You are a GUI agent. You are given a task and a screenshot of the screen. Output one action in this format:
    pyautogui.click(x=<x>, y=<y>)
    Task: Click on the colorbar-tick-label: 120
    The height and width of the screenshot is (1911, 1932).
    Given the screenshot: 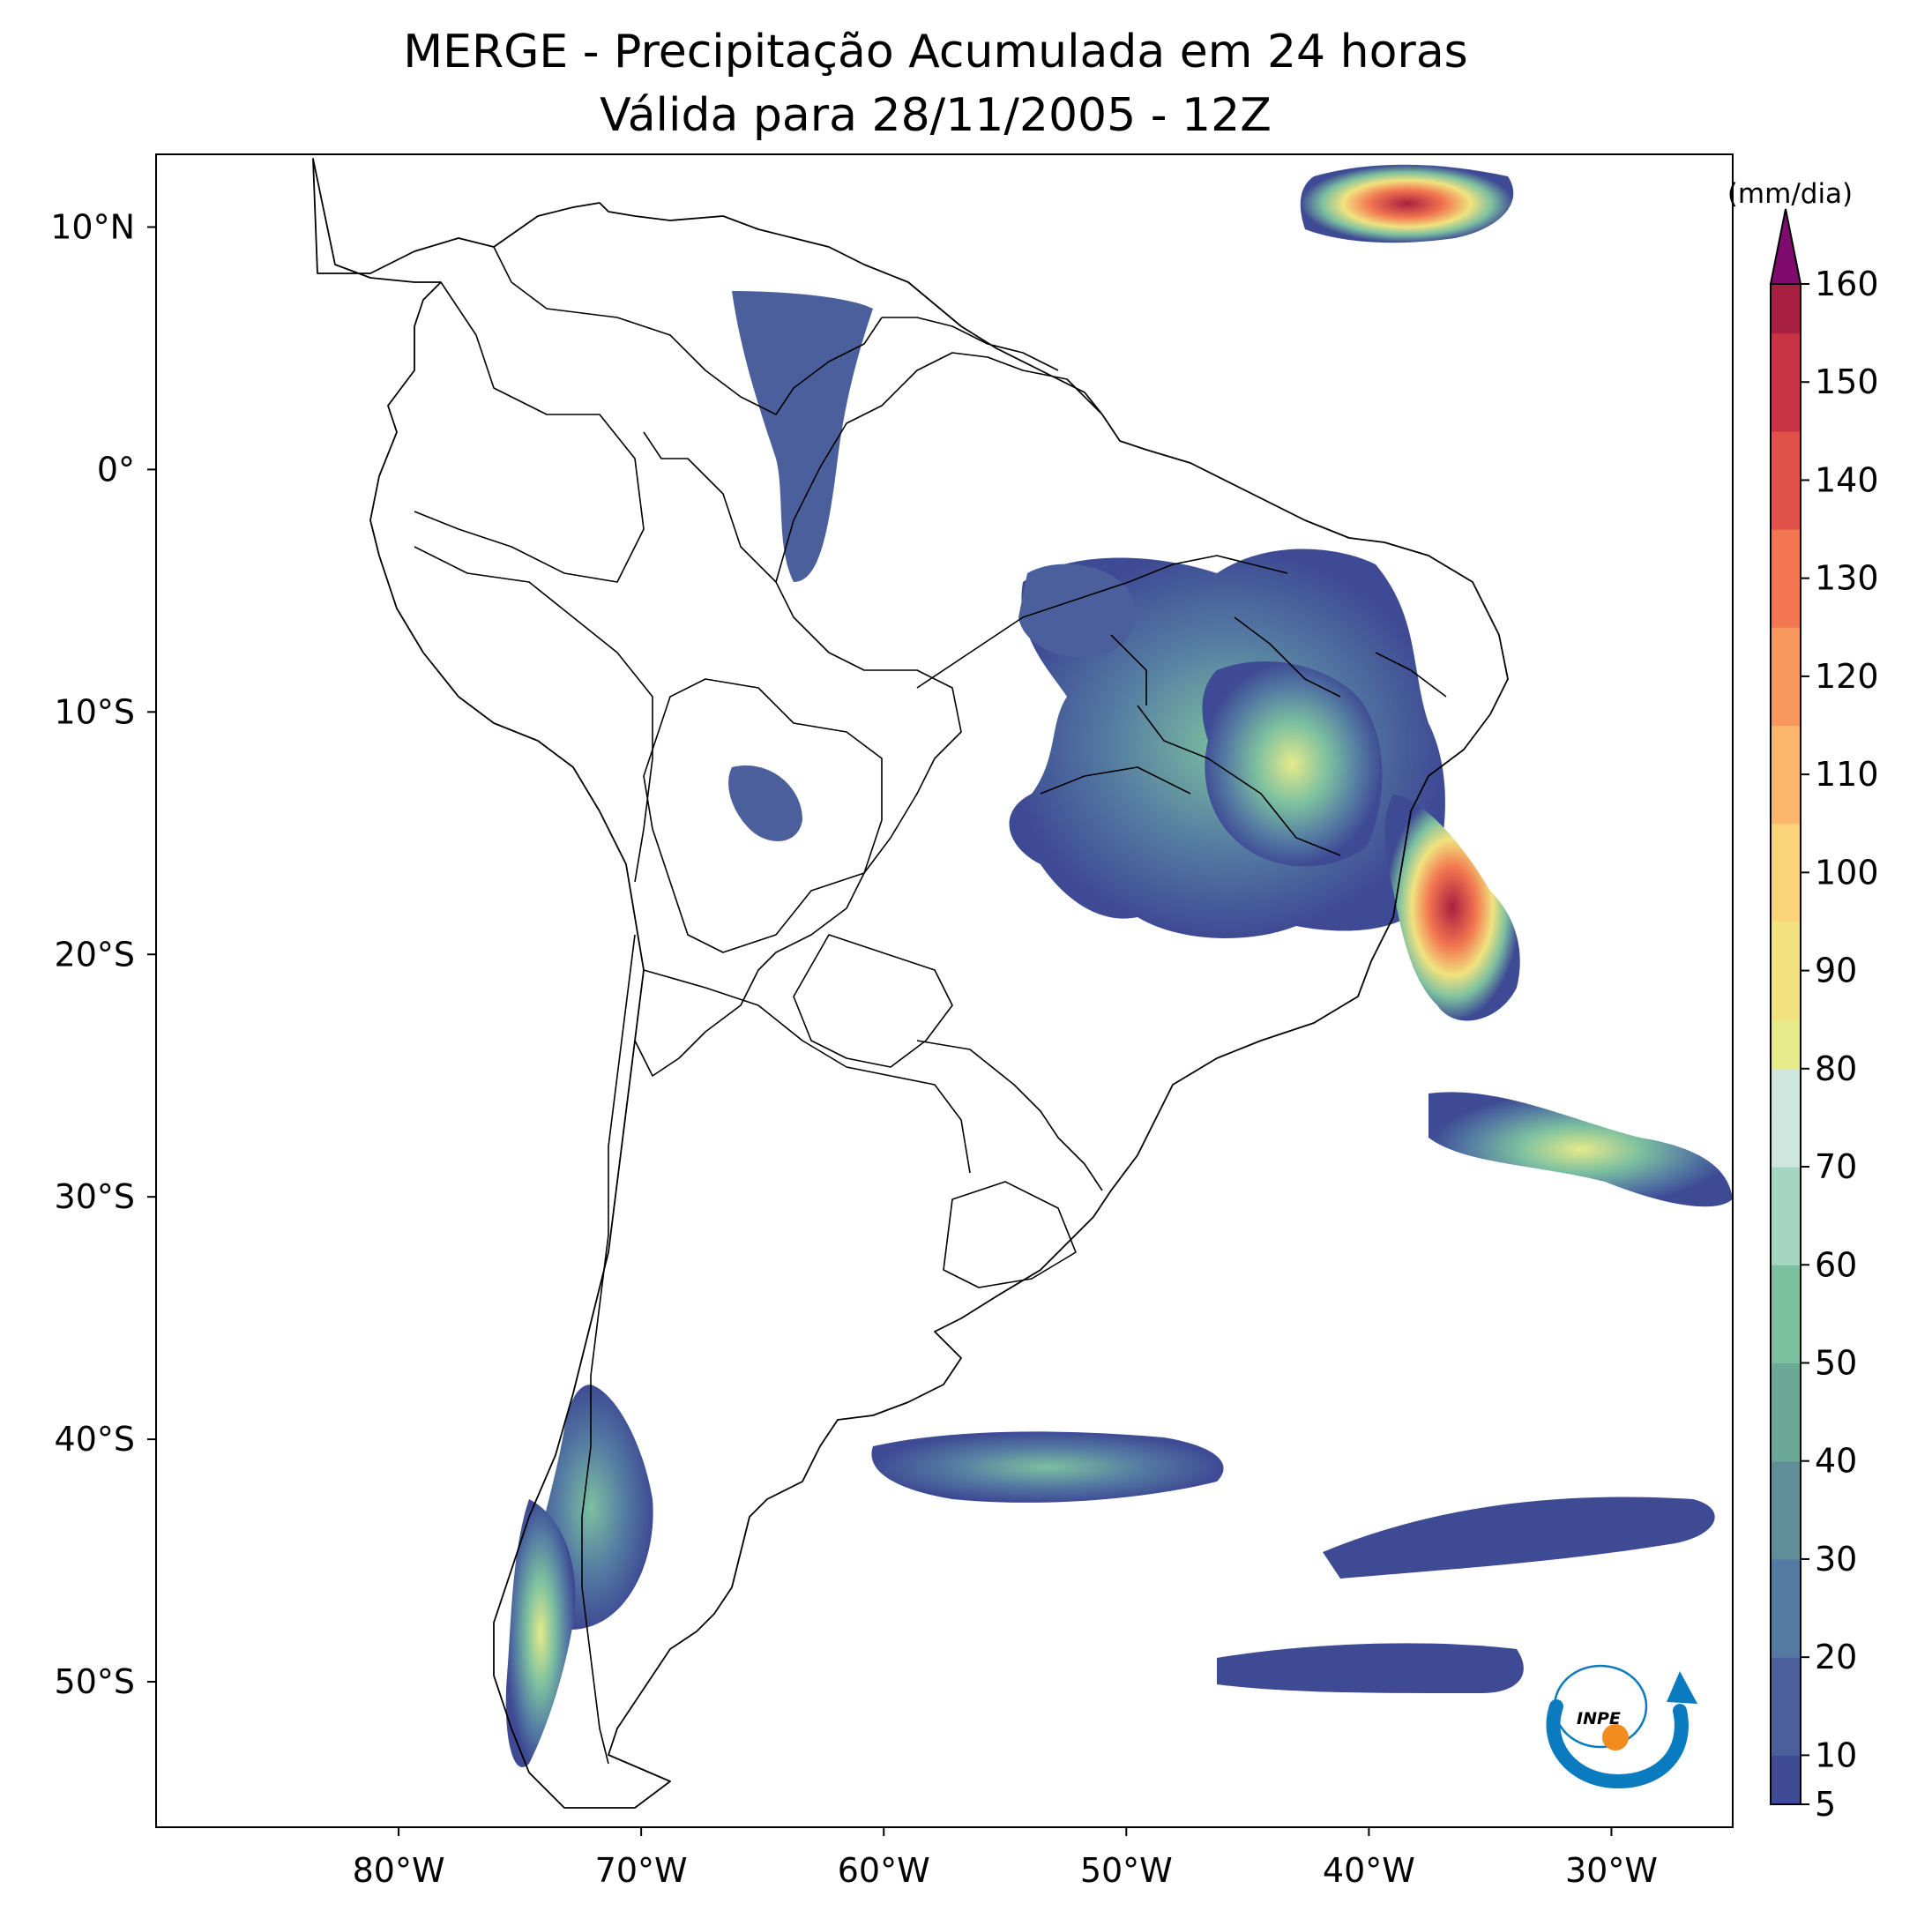 What is the action you would take?
    pyautogui.click(x=1847, y=677)
    